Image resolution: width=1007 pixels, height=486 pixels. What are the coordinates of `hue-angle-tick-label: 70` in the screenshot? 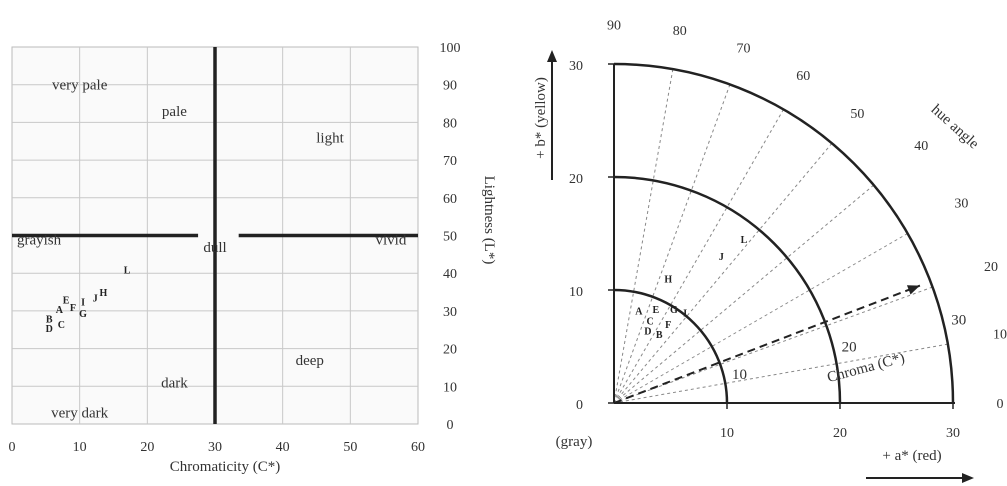 It's located at (743, 48).